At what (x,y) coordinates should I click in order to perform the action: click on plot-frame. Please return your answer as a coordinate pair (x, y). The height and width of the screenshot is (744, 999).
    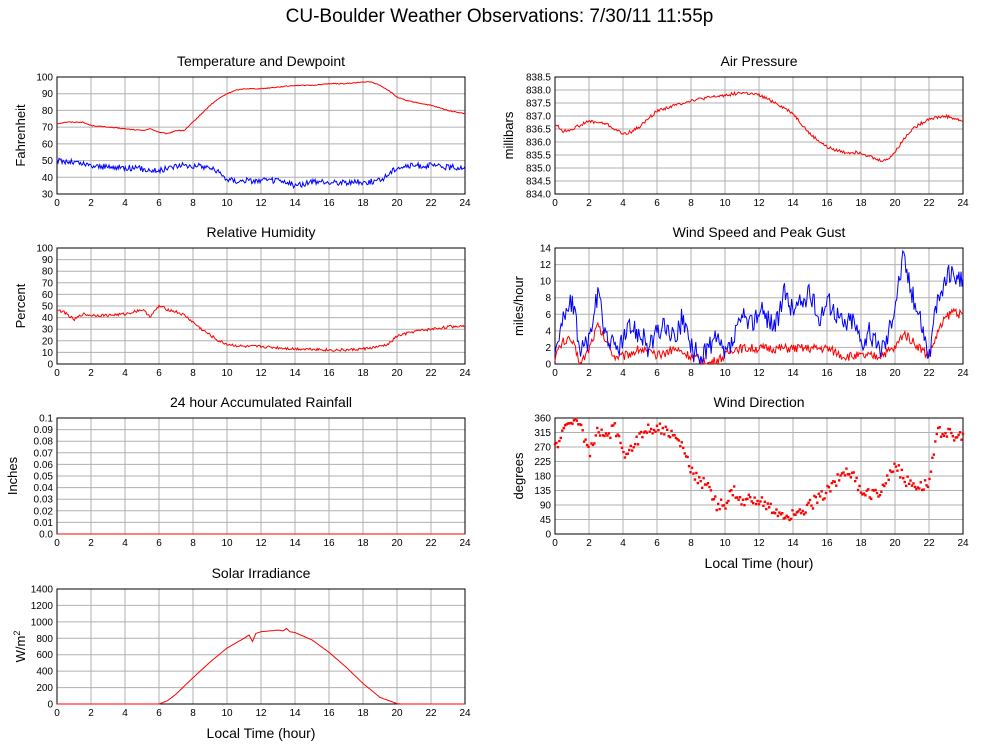
    Looking at the image, I should click on (261, 135).